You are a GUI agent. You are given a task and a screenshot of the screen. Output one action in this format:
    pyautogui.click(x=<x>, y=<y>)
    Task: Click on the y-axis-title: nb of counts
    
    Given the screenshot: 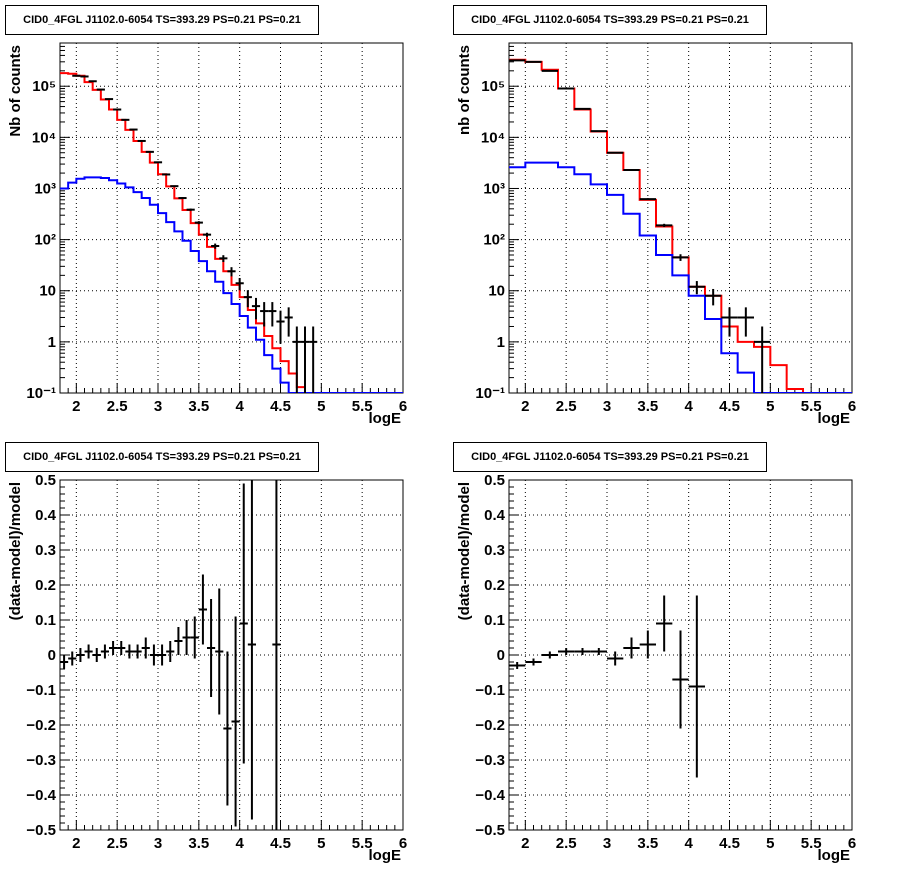 What is the action you would take?
    pyautogui.click(x=464, y=90)
    